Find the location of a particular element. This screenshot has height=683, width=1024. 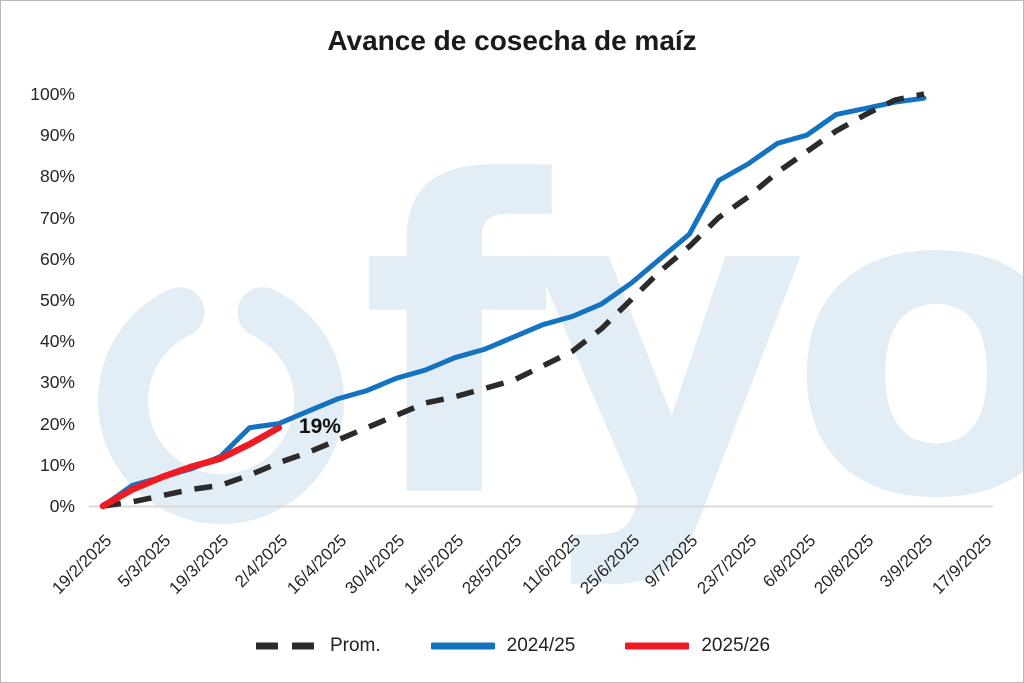

chart-title: Avance de cosecha de maíz is located at coordinates (512, 40).